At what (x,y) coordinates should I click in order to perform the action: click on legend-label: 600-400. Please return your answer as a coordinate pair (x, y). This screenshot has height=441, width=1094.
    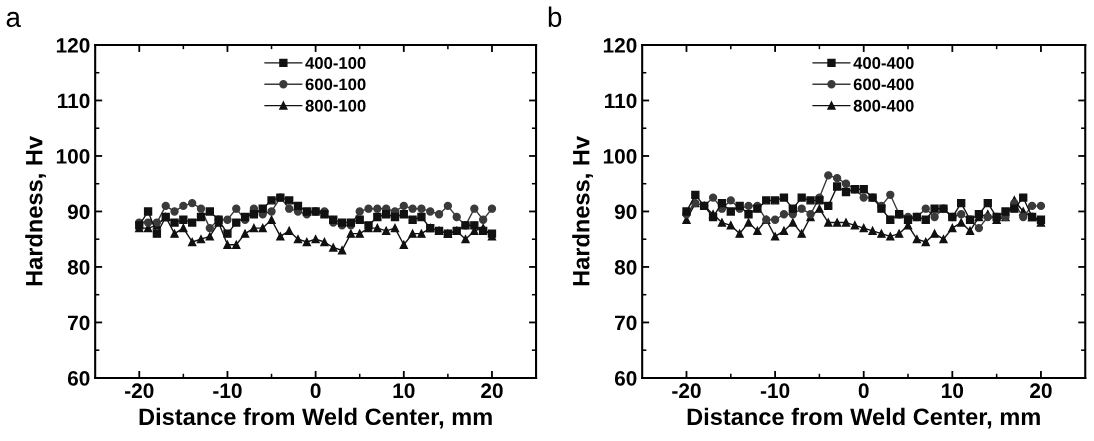
    Looking at the image, I should click on (883, 84).